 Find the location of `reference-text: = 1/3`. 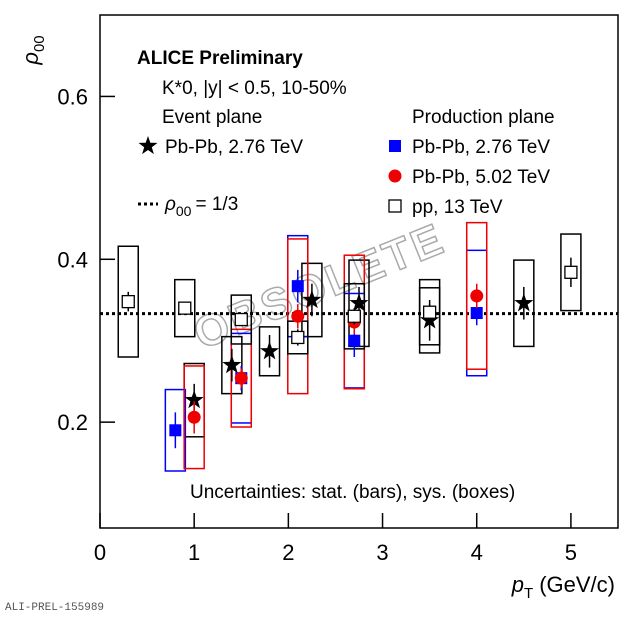

reference-text: = 1/3 is located at coordinates (216, 204).